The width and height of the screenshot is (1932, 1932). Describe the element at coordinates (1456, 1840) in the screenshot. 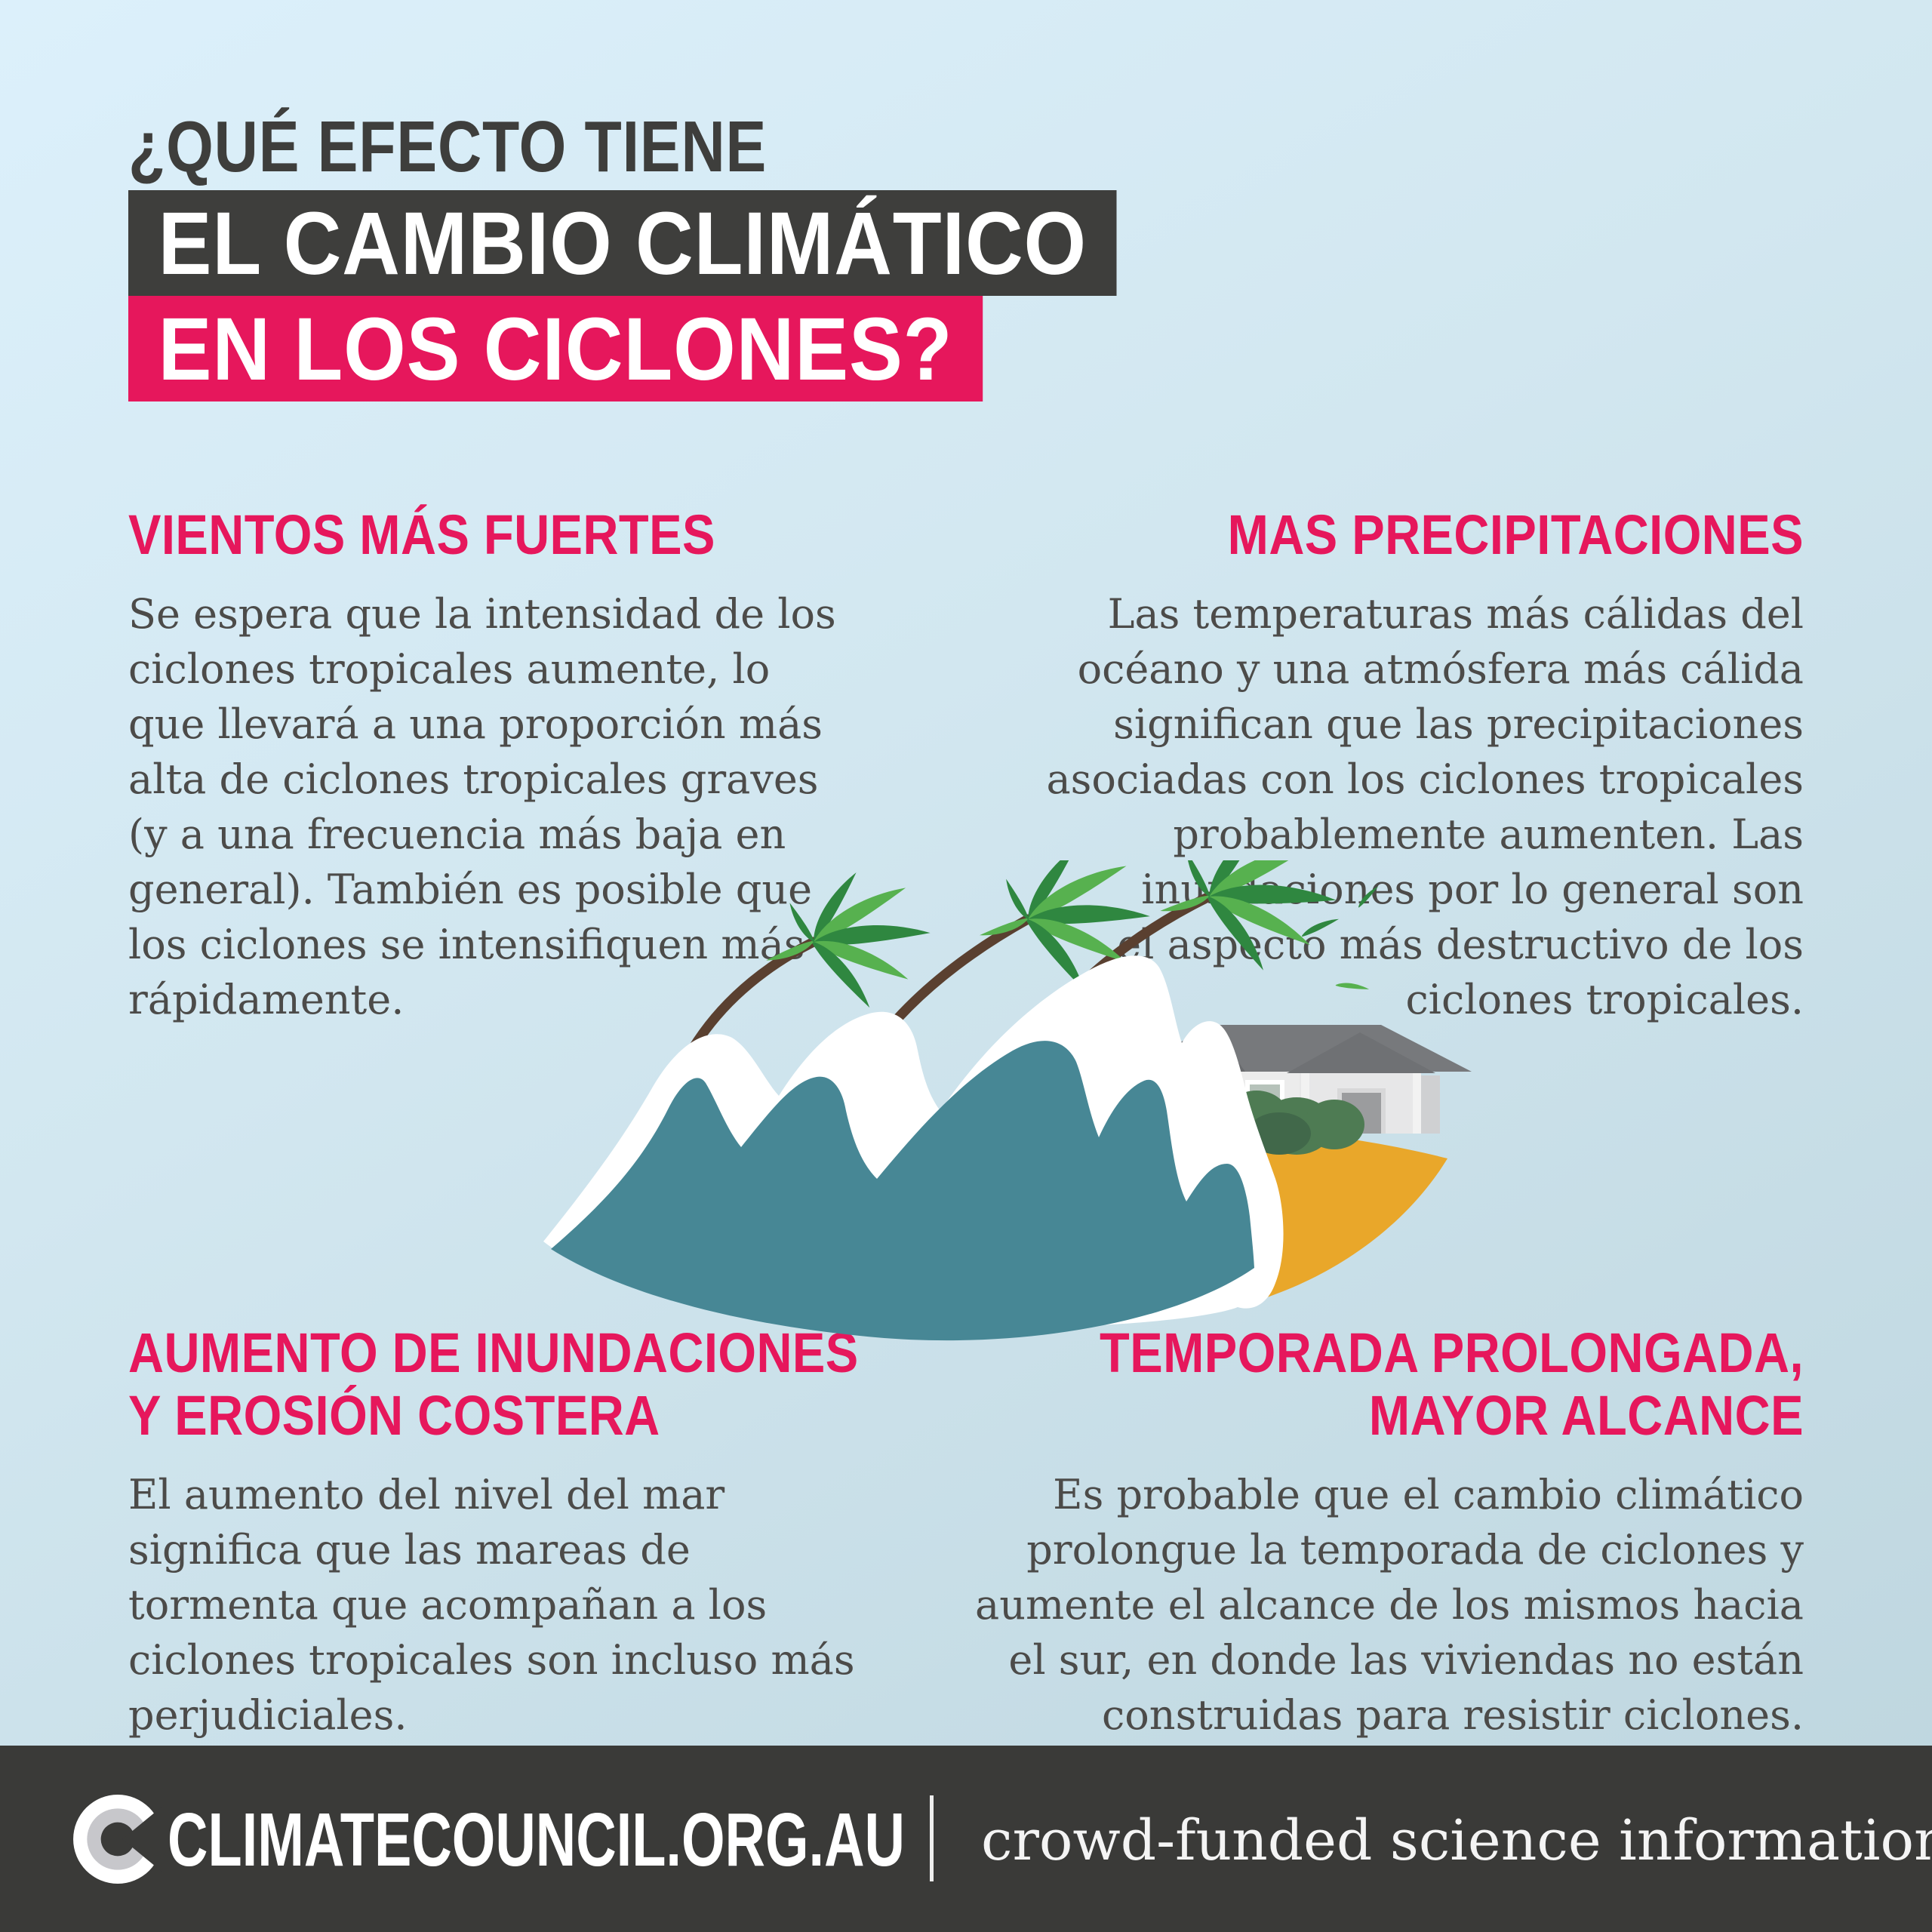

I see `footer-tagline: crowd-funded science information` at that location.